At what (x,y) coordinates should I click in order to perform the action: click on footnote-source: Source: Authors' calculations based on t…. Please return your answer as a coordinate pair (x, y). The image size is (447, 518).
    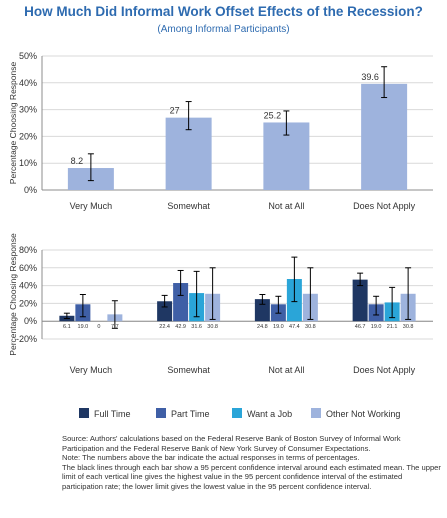
    Looking at the image, I should click on (231, 443).